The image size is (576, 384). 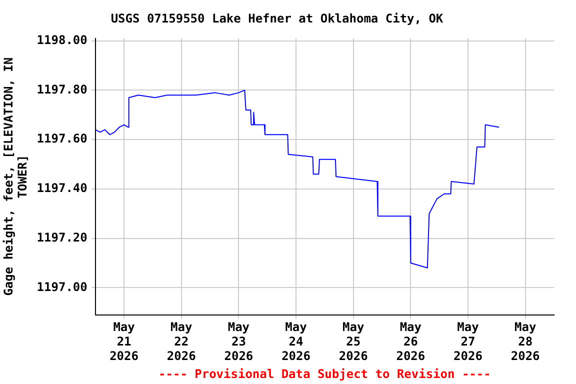 I want to click on y-tick-label: 1198.00, so click(x=62, y=39).